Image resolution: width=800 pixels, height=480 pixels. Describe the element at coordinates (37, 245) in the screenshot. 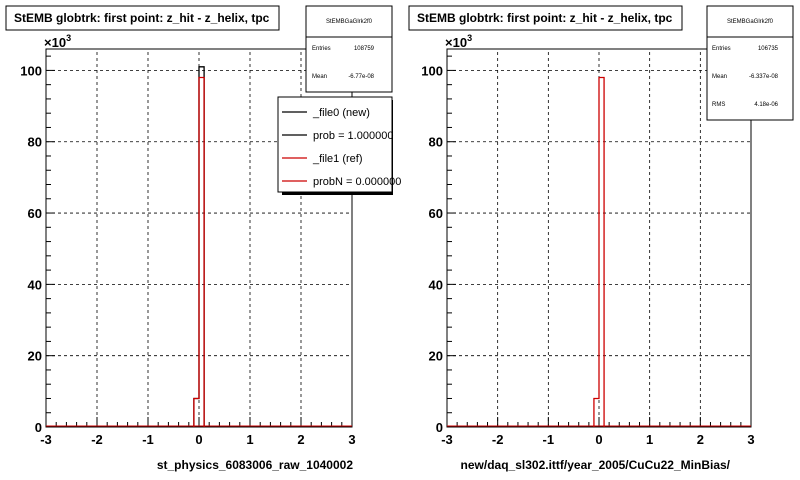

I see `y-ticks-left: 0 20 40 60 80 100` at that location.